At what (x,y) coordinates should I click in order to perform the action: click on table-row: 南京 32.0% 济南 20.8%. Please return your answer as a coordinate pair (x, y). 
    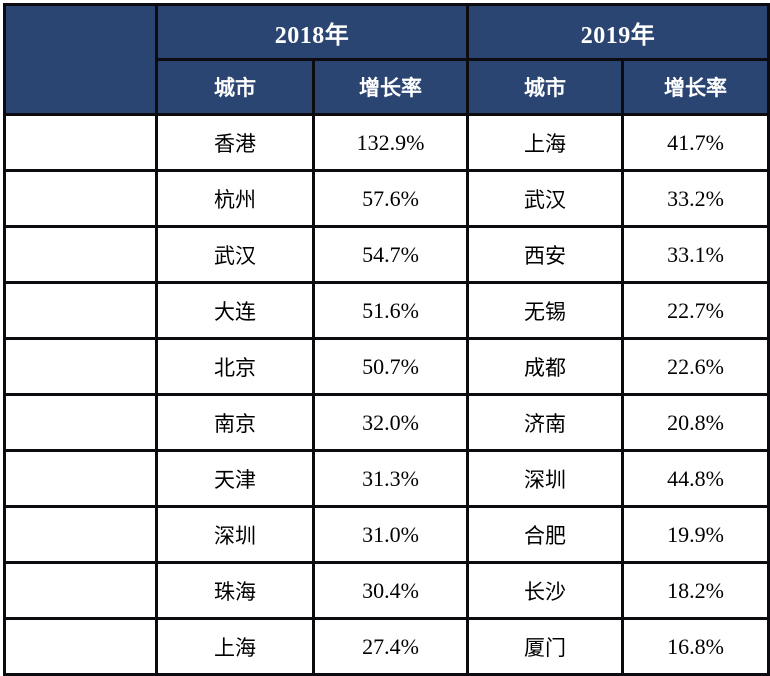
    Looking at the image, I should click on (386, 422).